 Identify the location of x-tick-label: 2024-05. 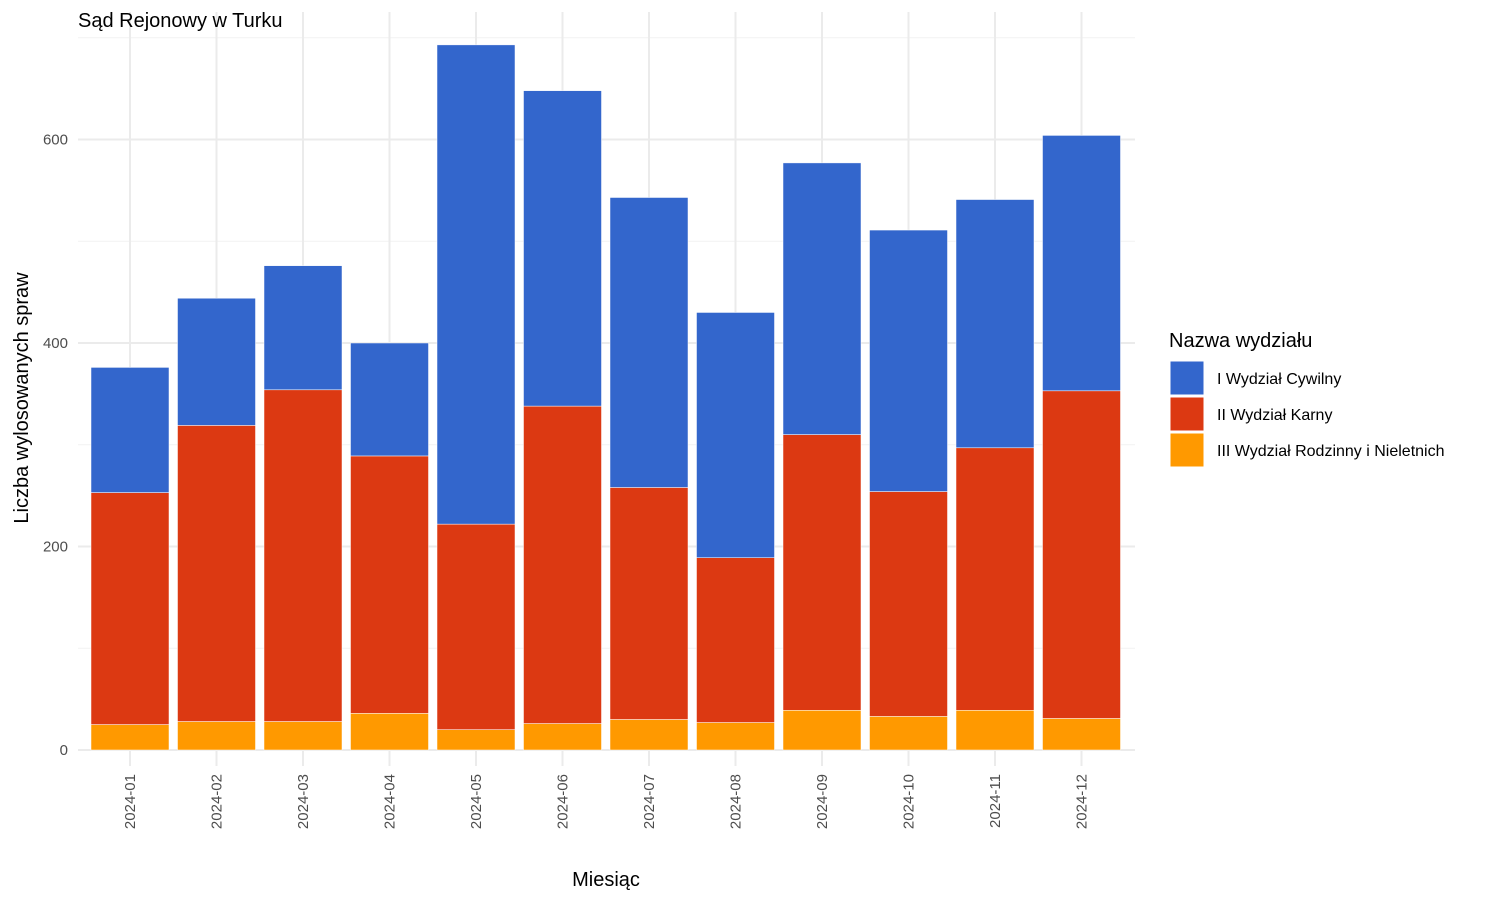
(476, 801).